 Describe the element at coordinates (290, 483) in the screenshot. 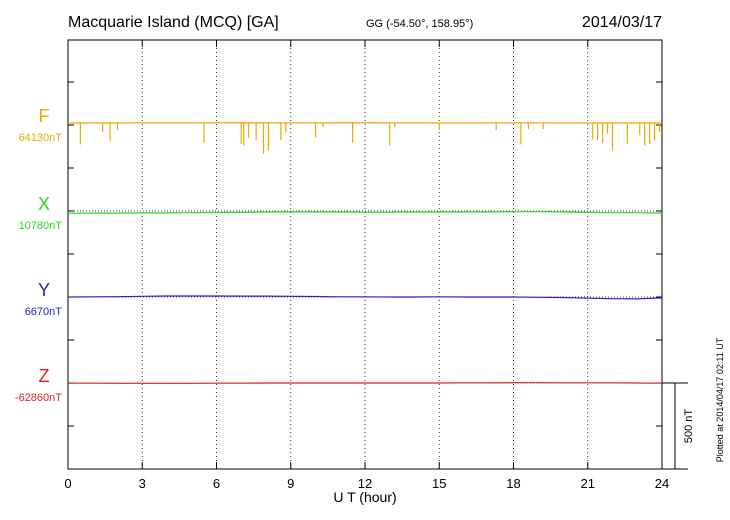

I see `x-tick-label: 9` at that location.